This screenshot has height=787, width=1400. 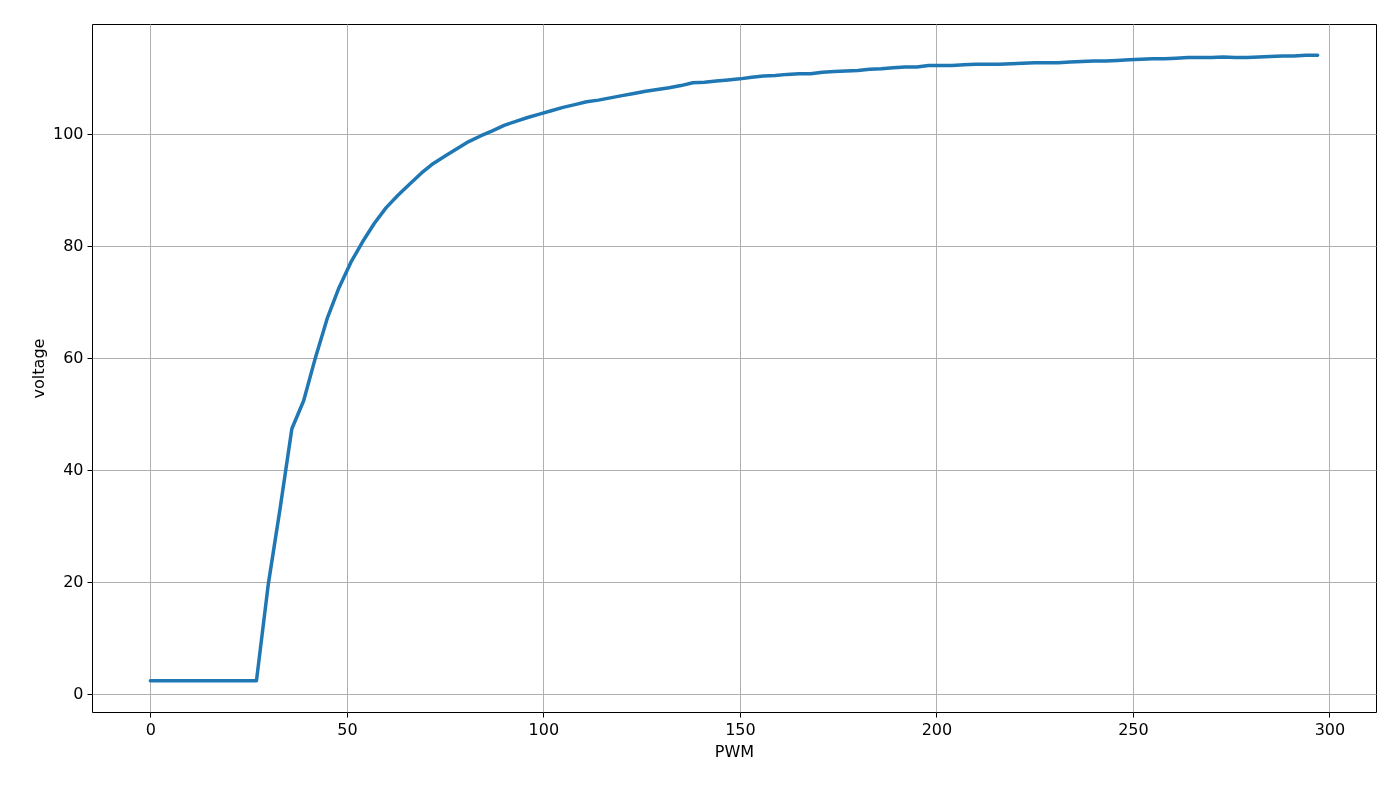 I want to click on y-tick-label: 60, so click(x=73, y=358).